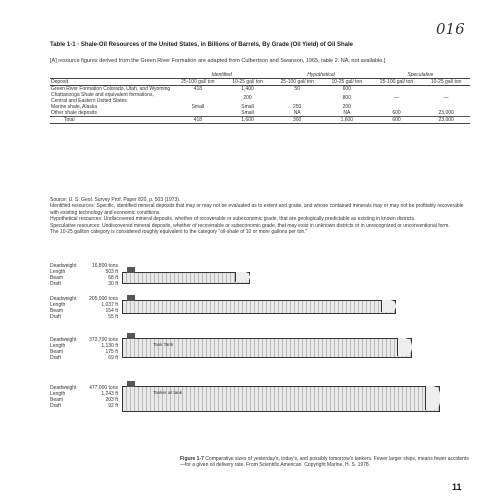 This screenshot has height=500, width=500. Describe the element at coordinates (457, 487) in the screenshot. I see `page-number-bottom: 11` at that location.